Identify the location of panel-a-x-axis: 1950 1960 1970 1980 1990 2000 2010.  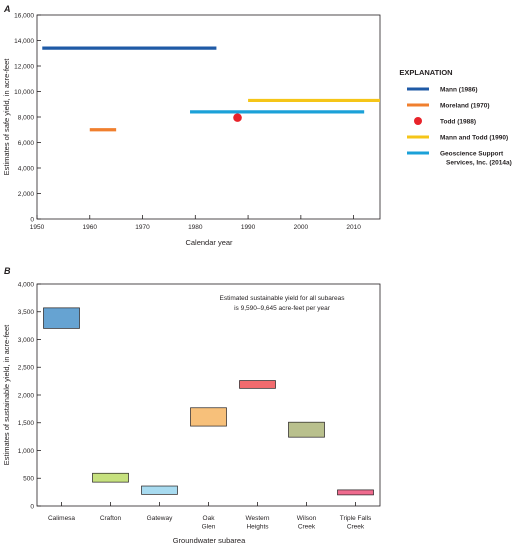
(195, 223).